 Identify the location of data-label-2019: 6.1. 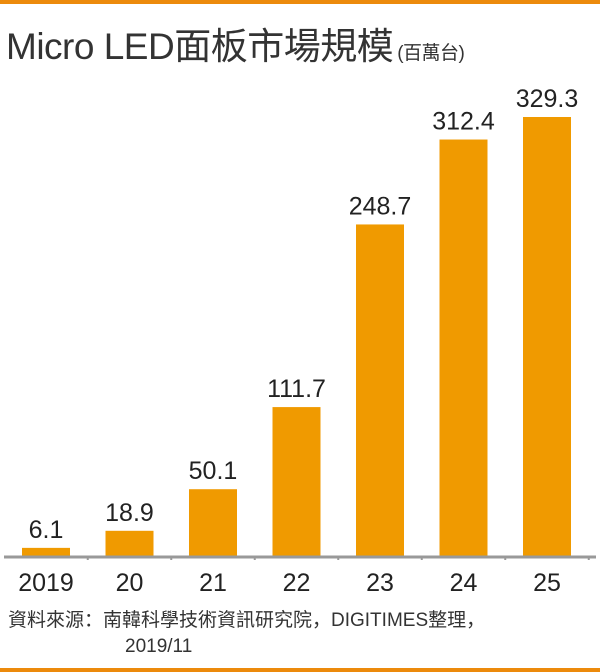
(46, 530).